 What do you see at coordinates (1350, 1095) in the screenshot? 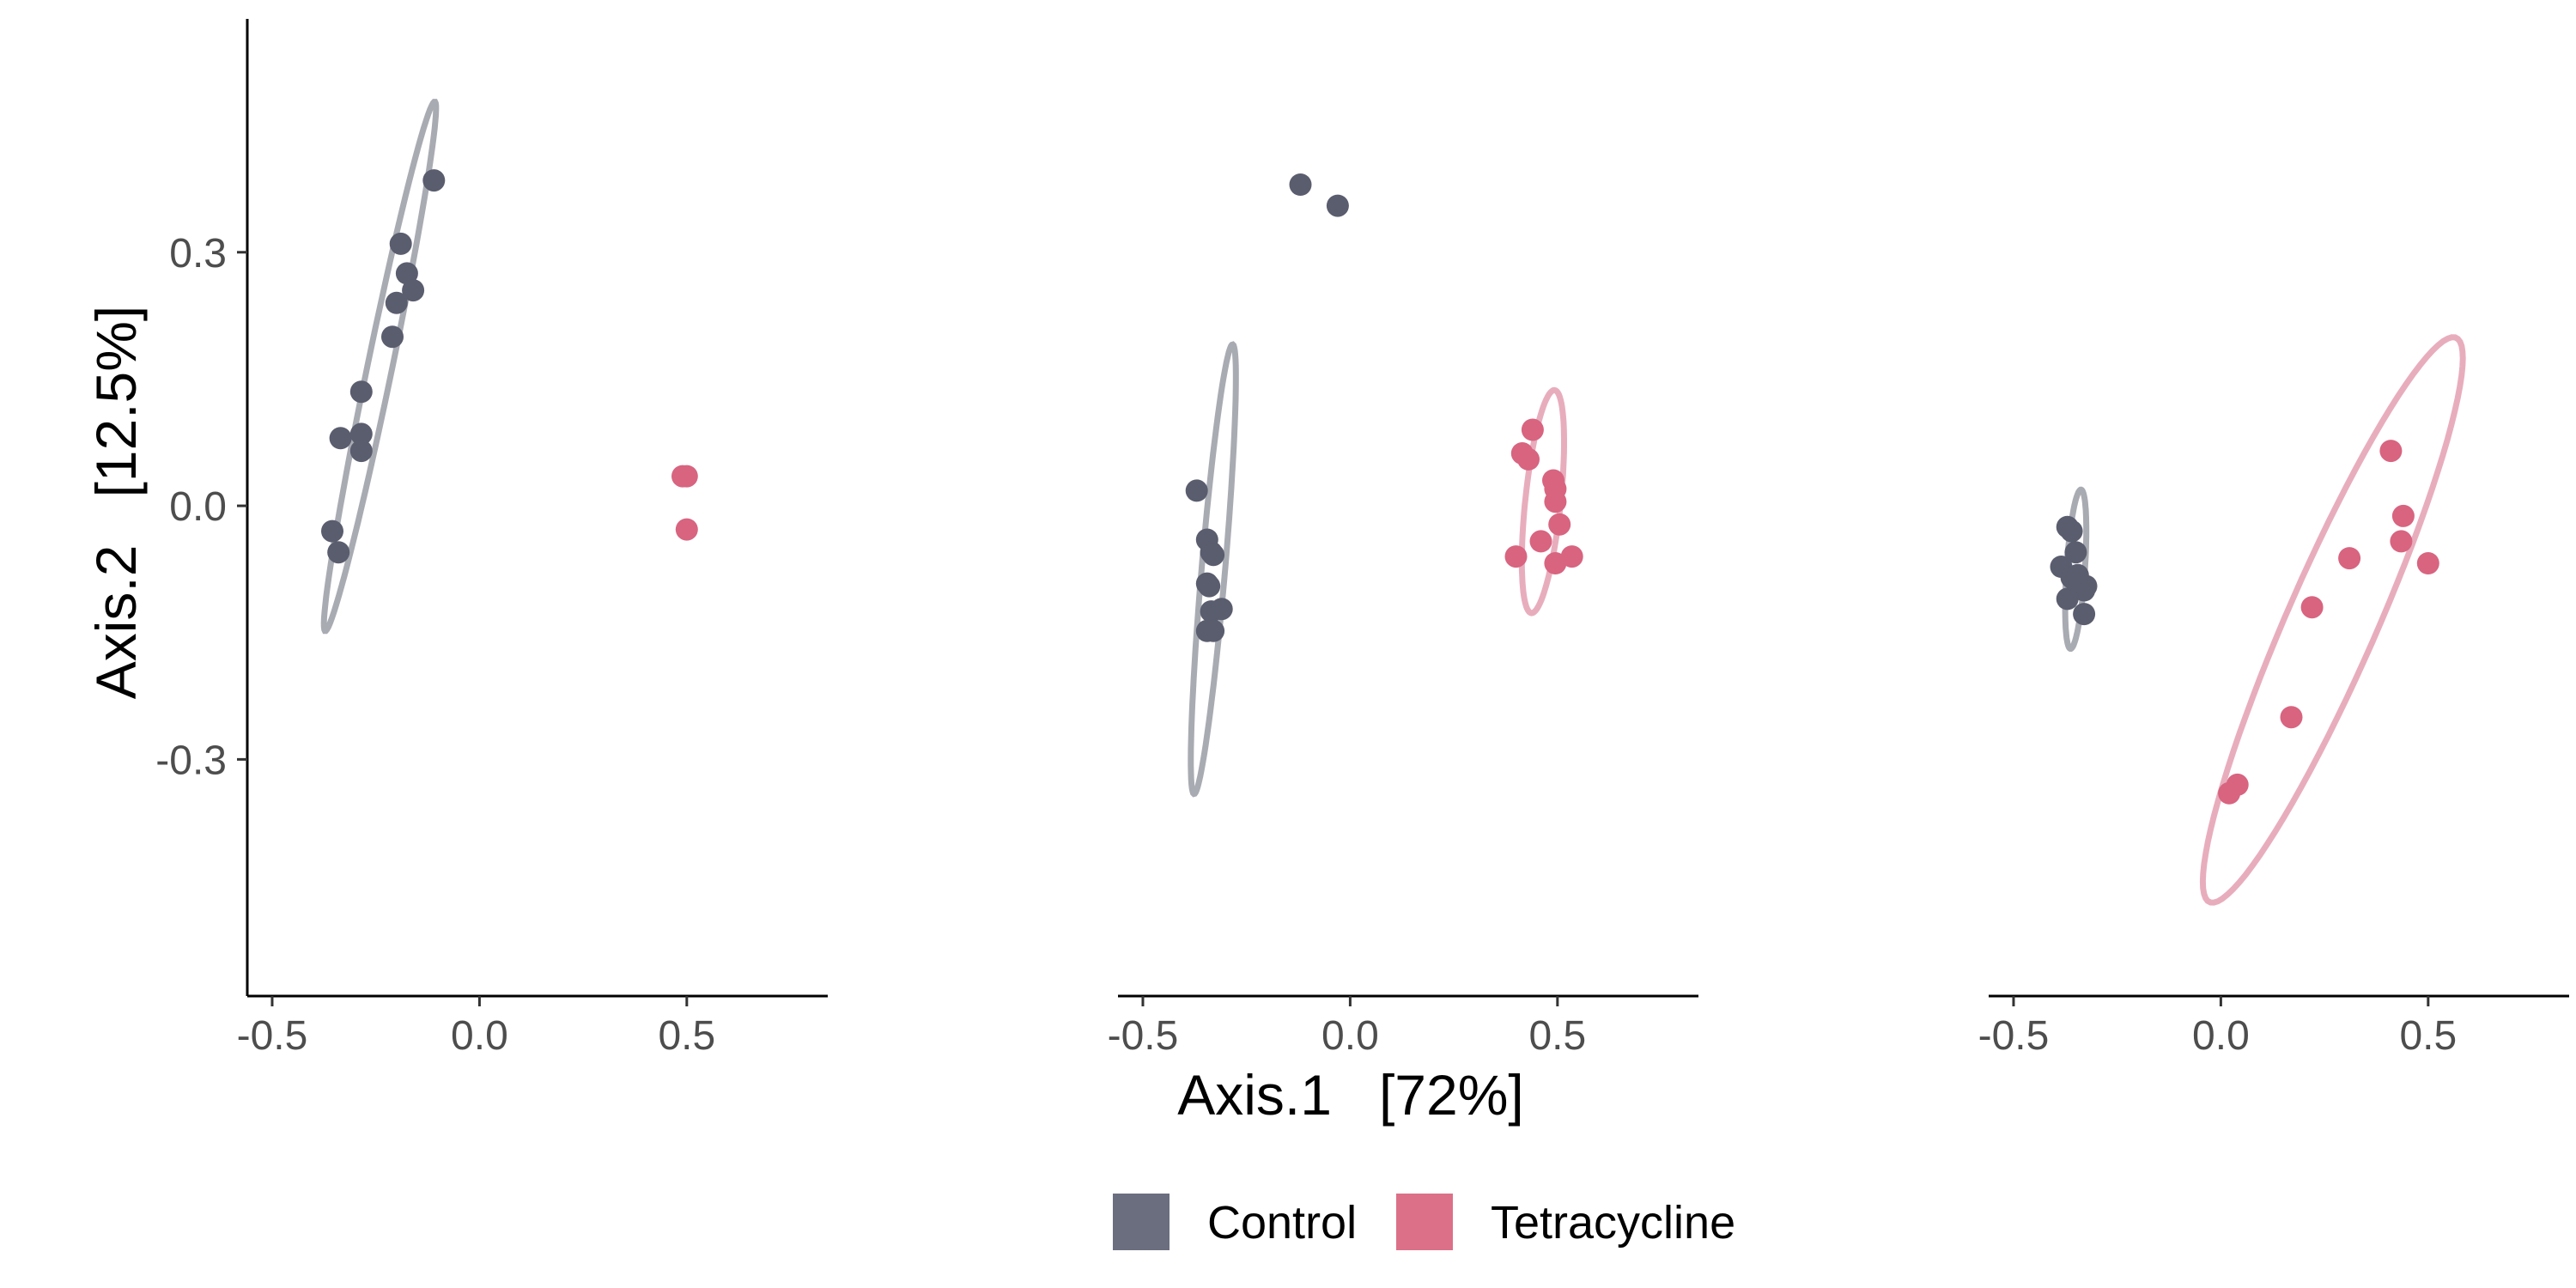
I see `x-axis-title: Axis.1 [72%]` at bounding box center [1350, 1095].